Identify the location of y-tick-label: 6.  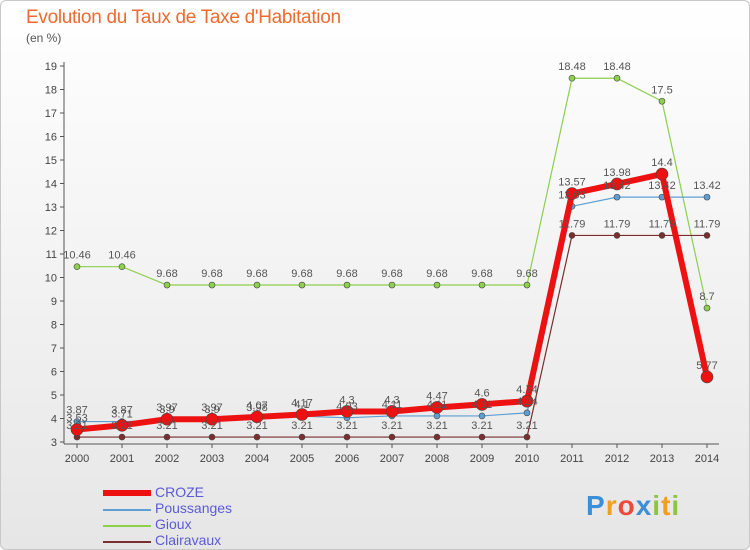
(54, 373).